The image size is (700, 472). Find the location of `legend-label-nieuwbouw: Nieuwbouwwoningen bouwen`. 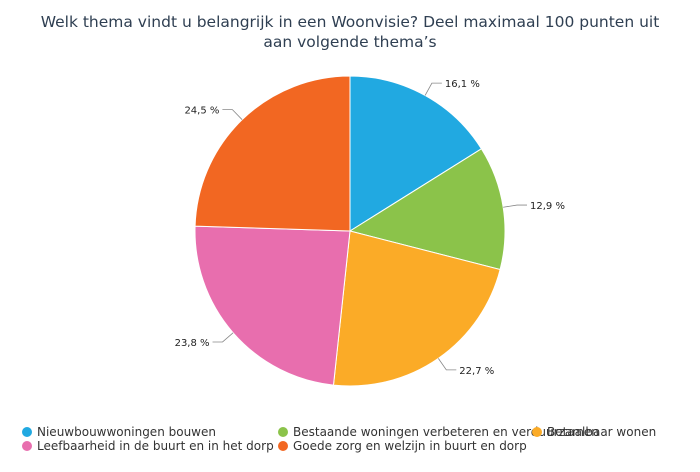

legend-label-nieuwbouw: Nieuwbouwwoningen bouwen is located at coordinates (126, 432).